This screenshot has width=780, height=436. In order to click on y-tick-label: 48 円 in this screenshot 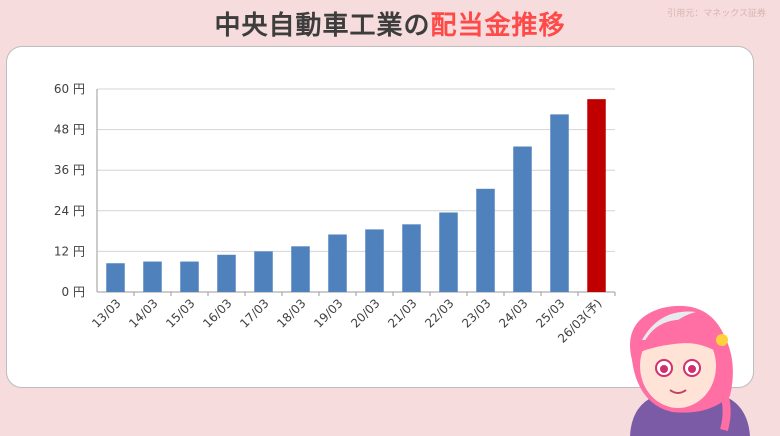, I will do `click(69, 130)`.